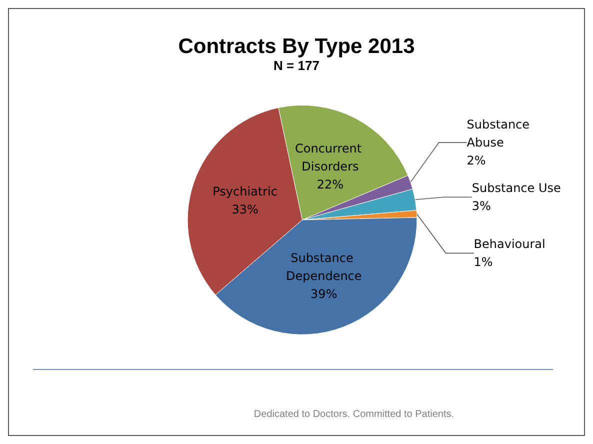 Image resolution: width=593 pixels, height=444 pixels. I want to click on data-label: 22%, so click(330, 184).